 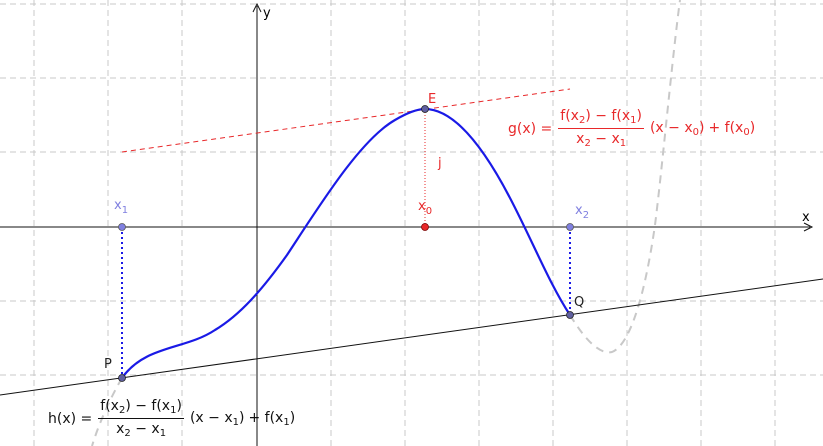 What do you see at coordinates (121, 207) in the screenshot?
I see `point-x1-label: x1` at bounding box center [121, 207].